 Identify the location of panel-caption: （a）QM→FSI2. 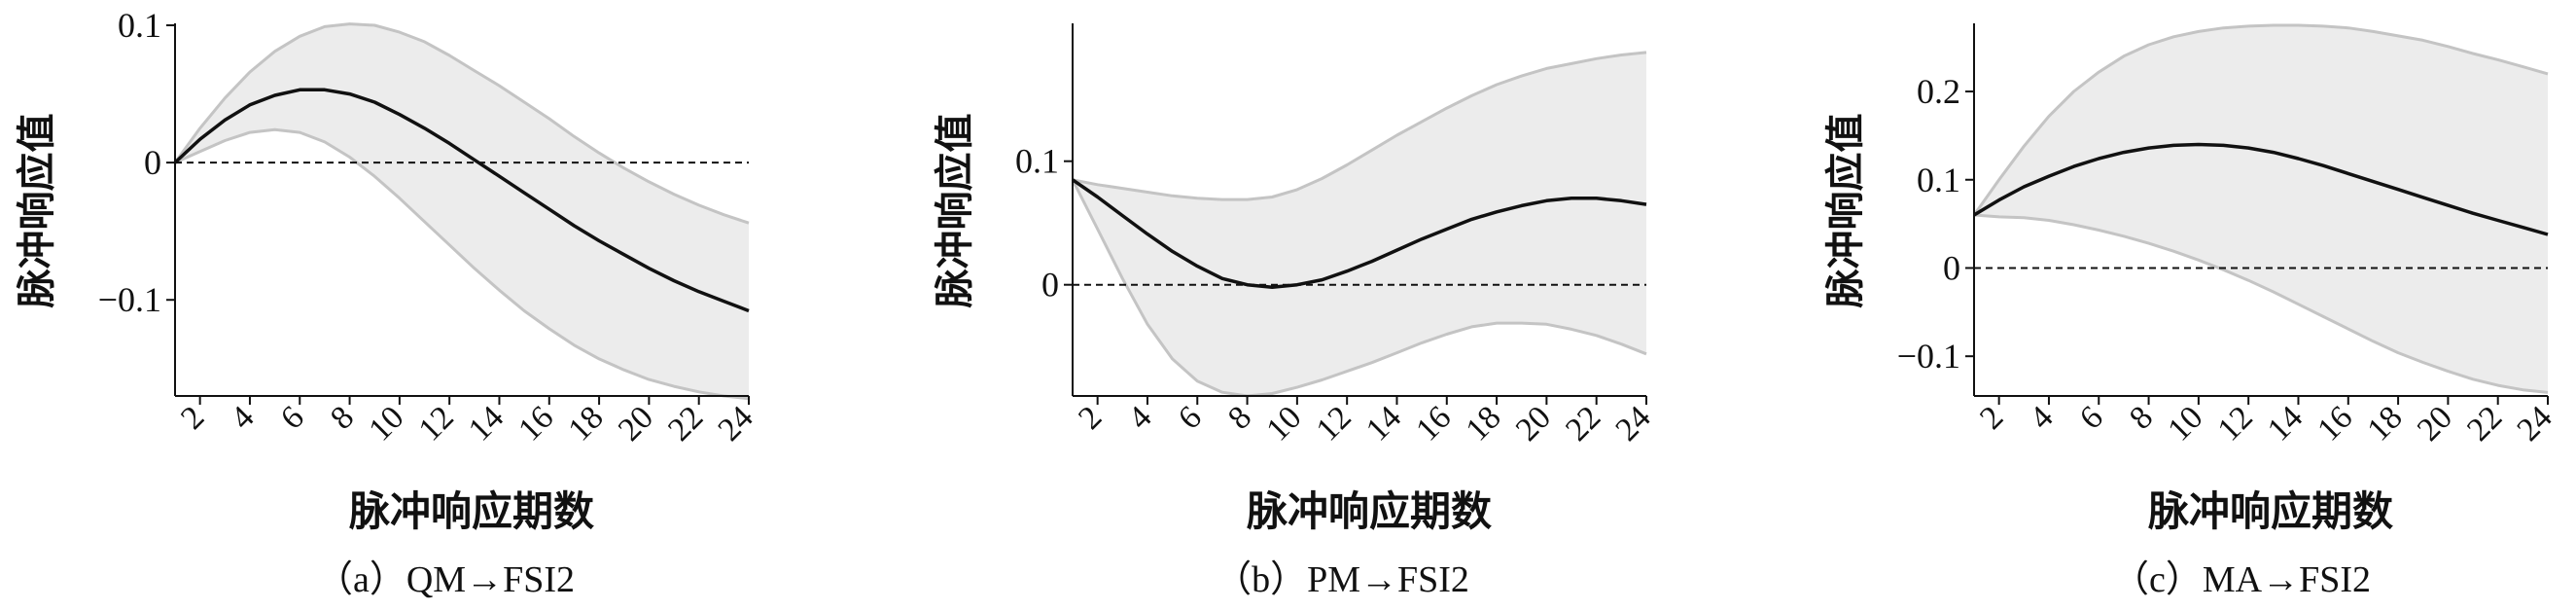
(445, 580).